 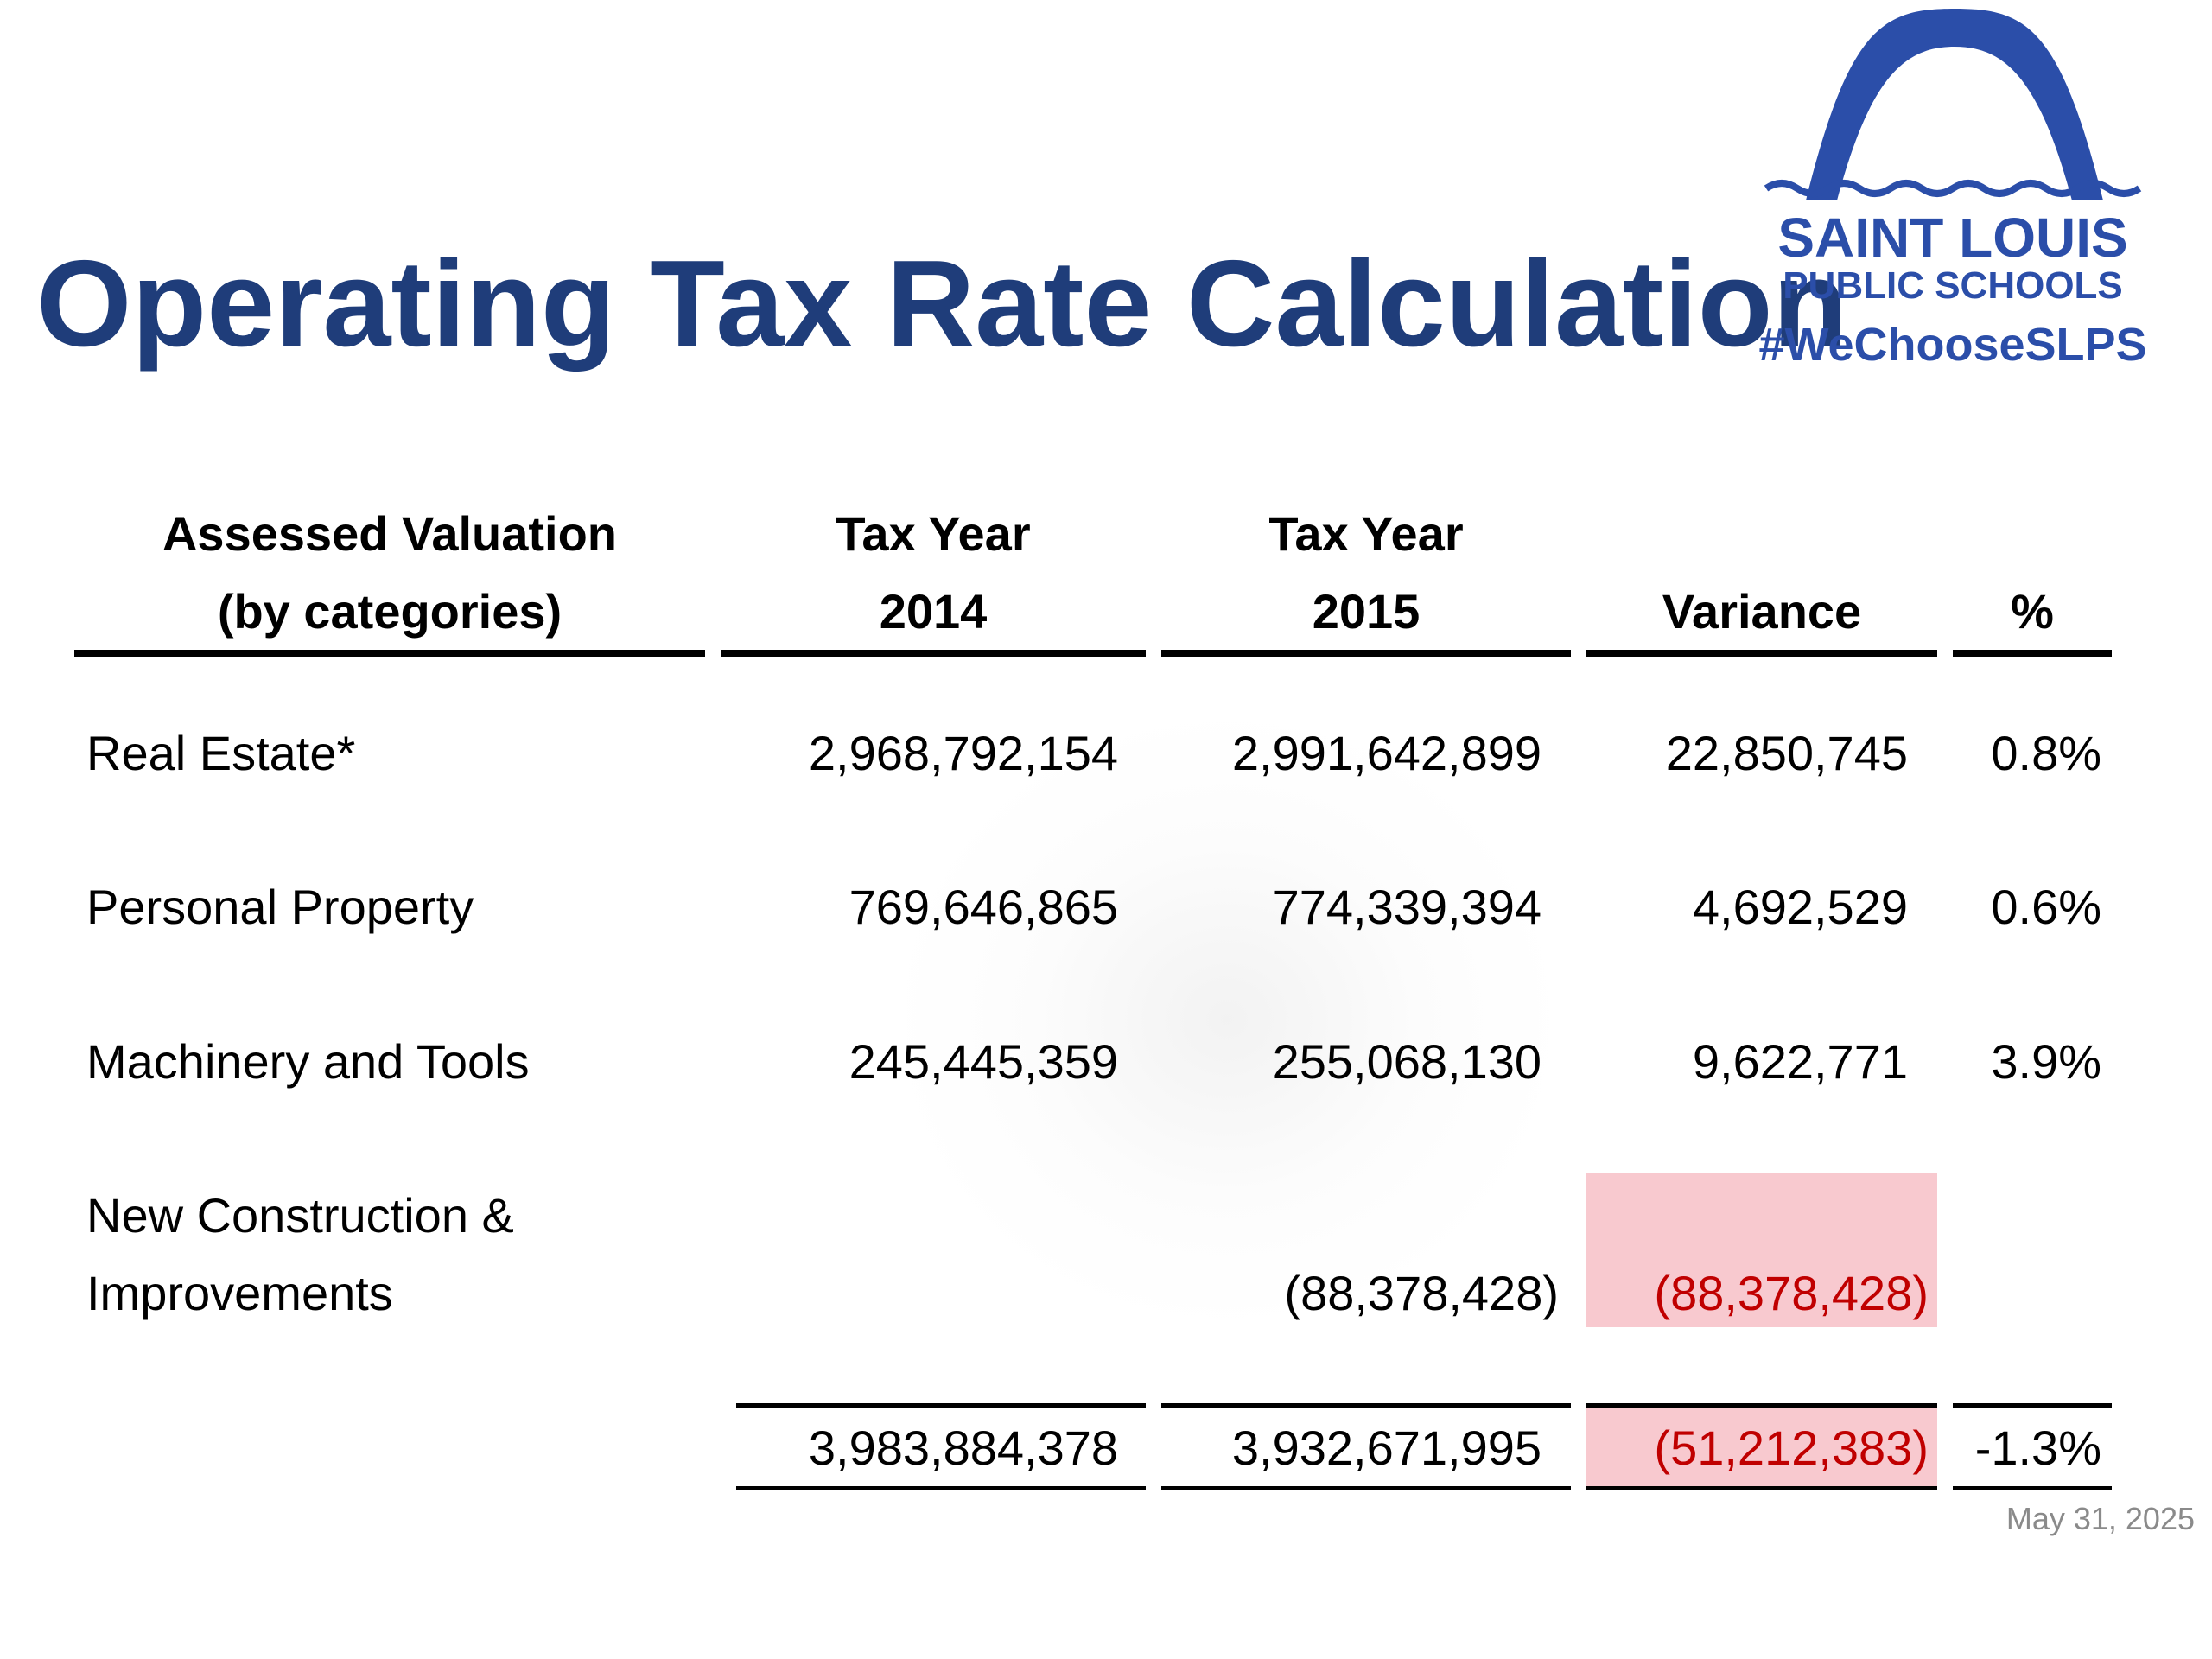 What do you see at coordinates (1406, 1061) in the screenshot?
I see `row-value-2015: 255,068,130` at bounding box center [1406, 1061].